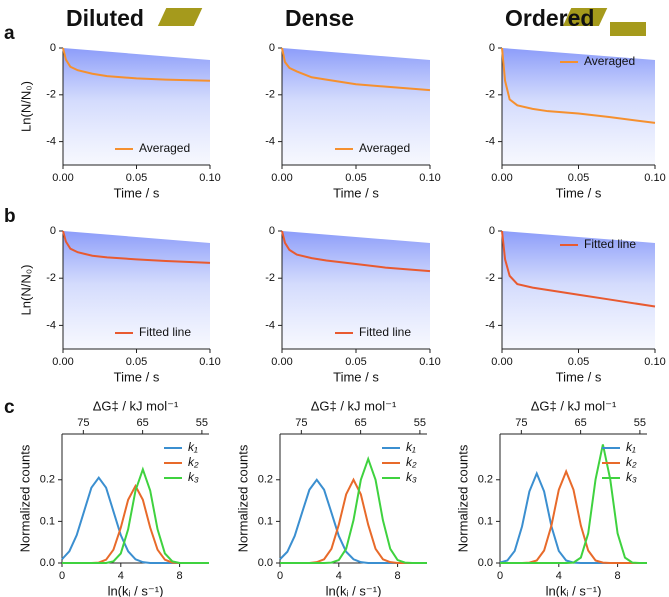 The width and height of the screenshot is (669, 597). I want to click on panel-label: b, so click(10, 216).